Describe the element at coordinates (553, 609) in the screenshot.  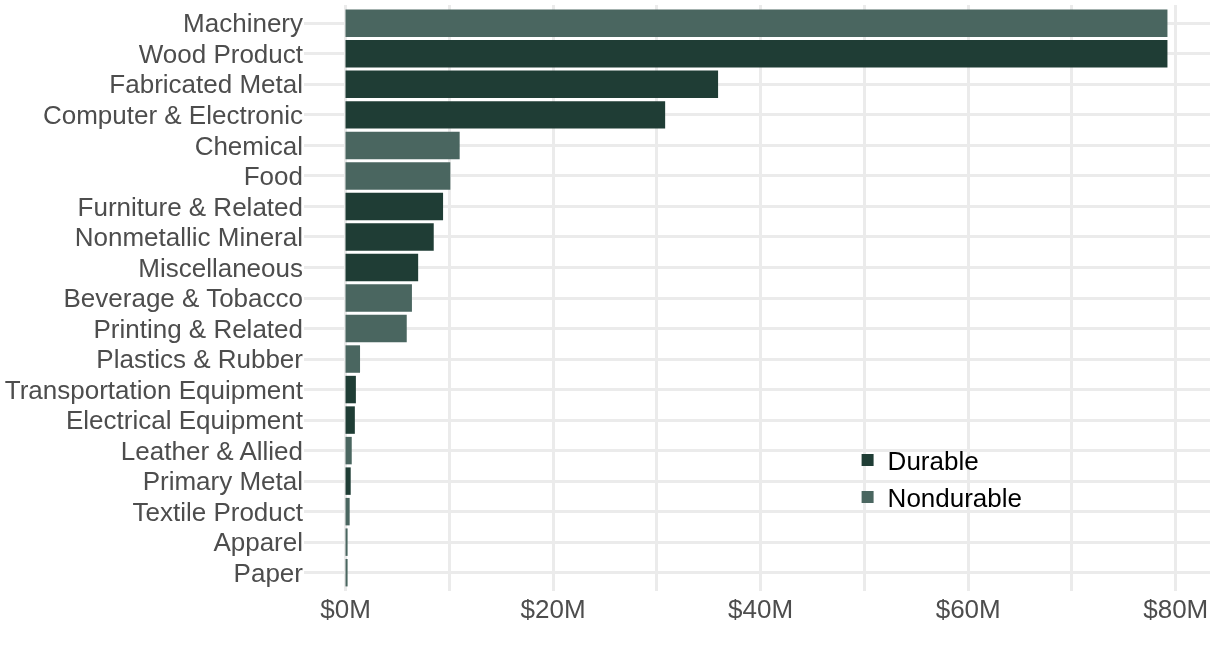
I see `x-tick-label: $20M` at that location.